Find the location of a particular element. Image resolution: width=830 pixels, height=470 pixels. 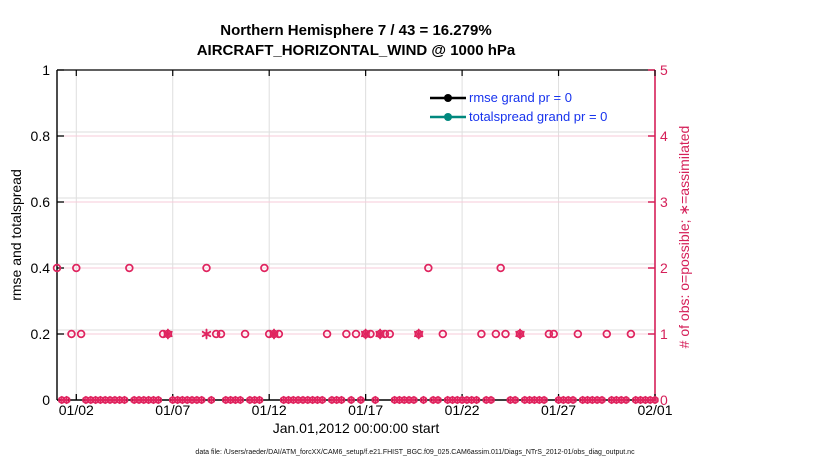

legend-item-totalspread: totalspread grand pr = 0 is located at coordinates (518, 116).